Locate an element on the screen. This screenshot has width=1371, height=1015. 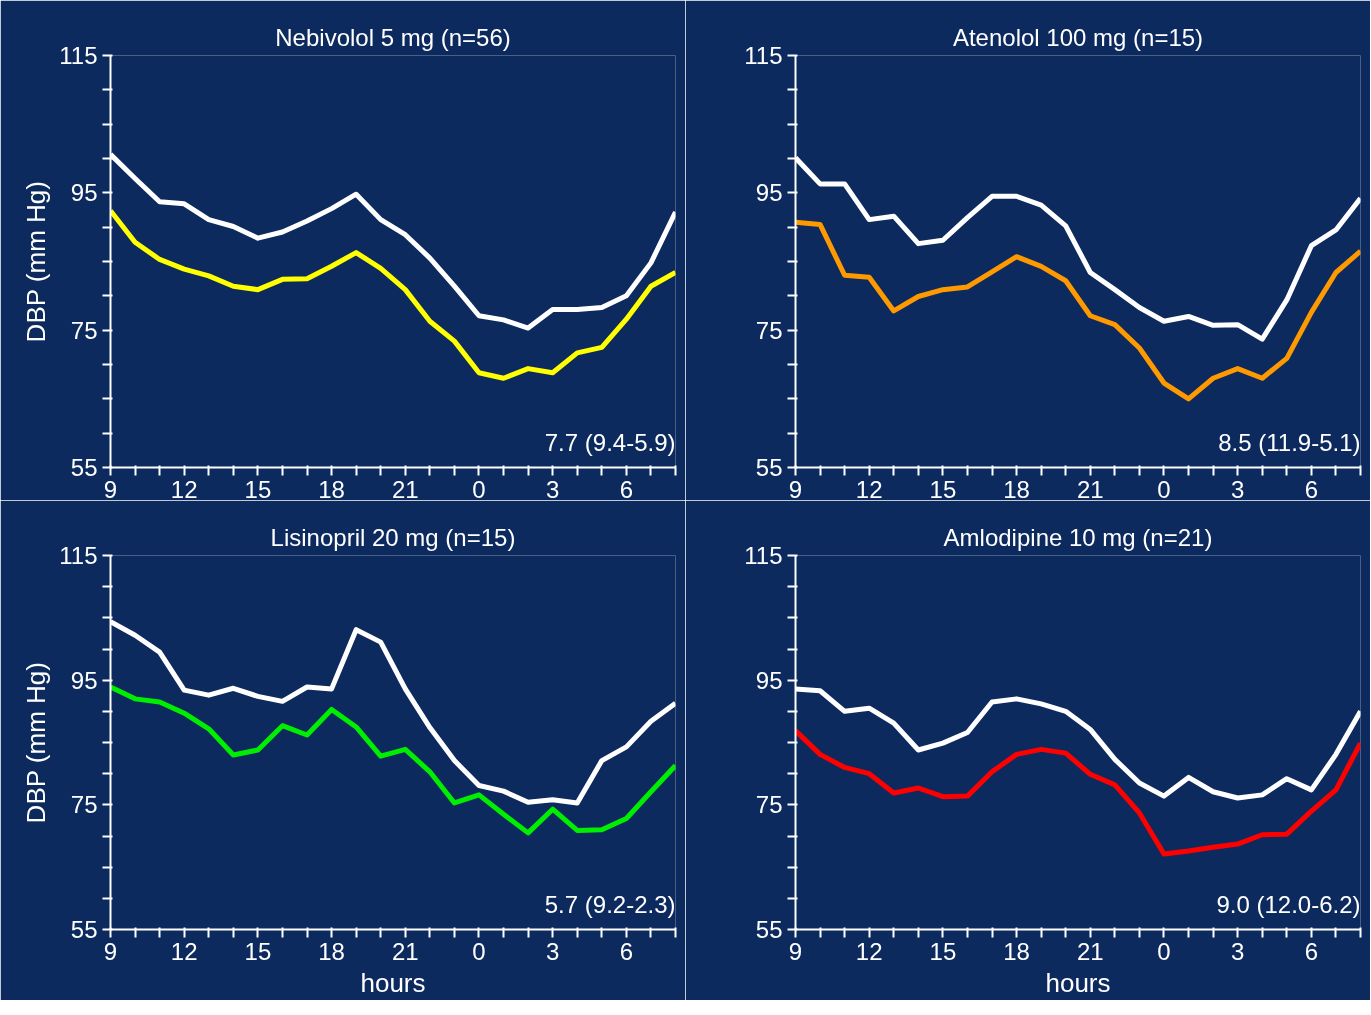
chart-title: Atenolol 100 mg (n=15) is located at coordinates (1078, 37).